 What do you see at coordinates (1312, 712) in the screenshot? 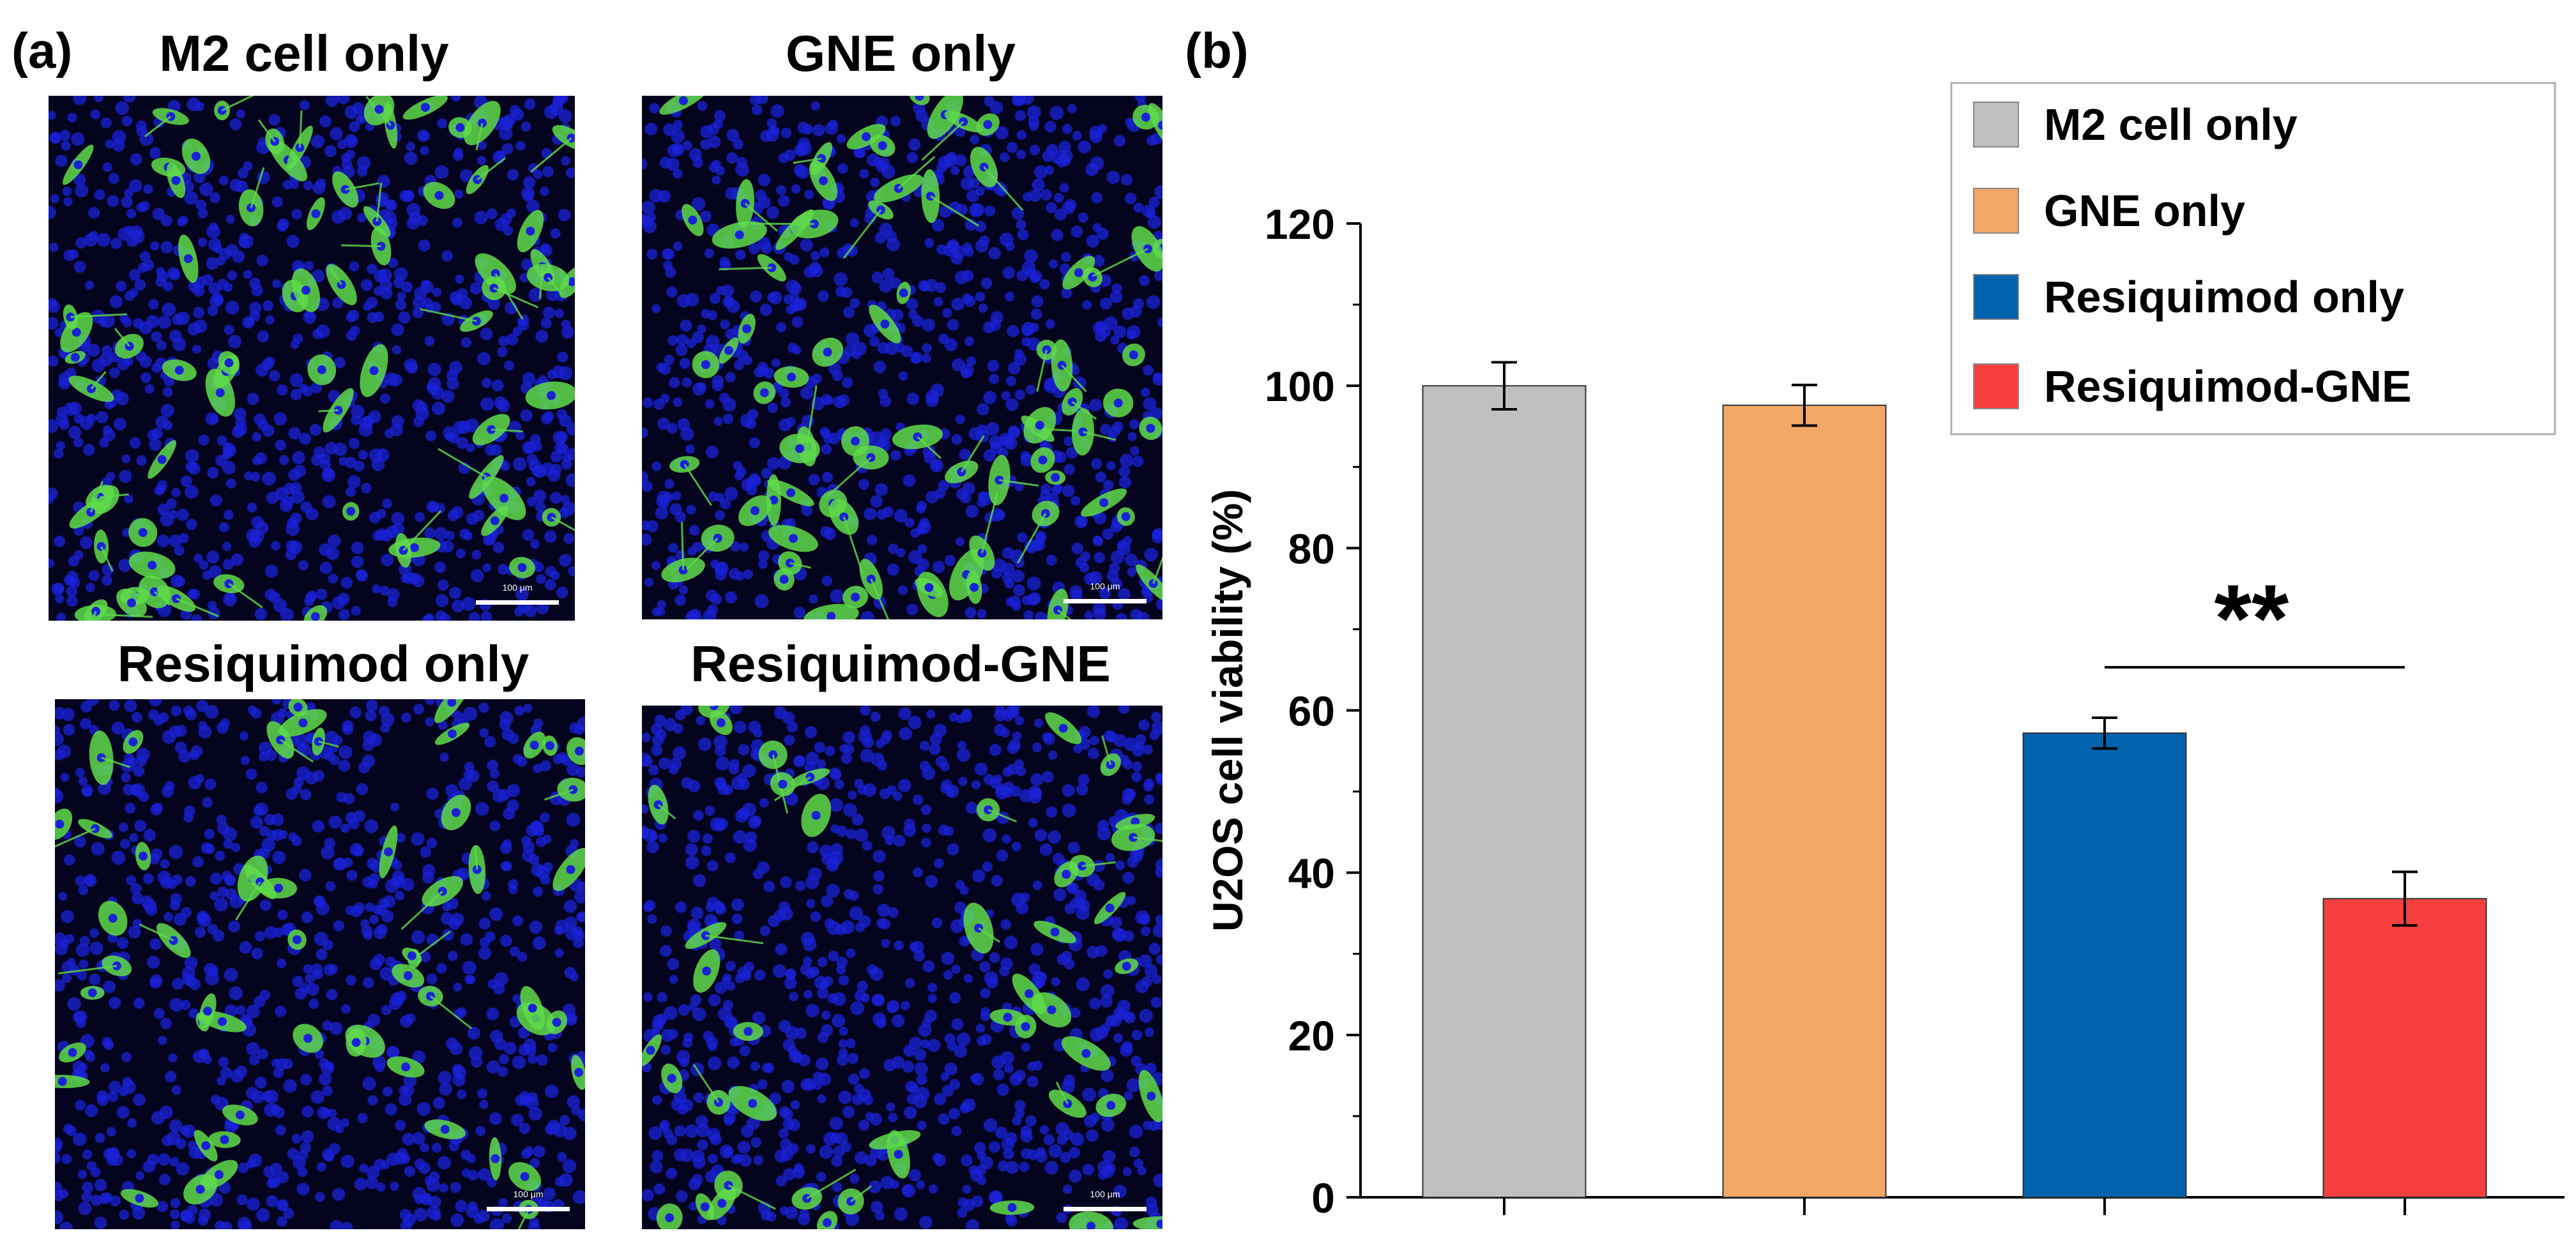
I see `y-tick-label: 60` at bounding box center [1312, 712].